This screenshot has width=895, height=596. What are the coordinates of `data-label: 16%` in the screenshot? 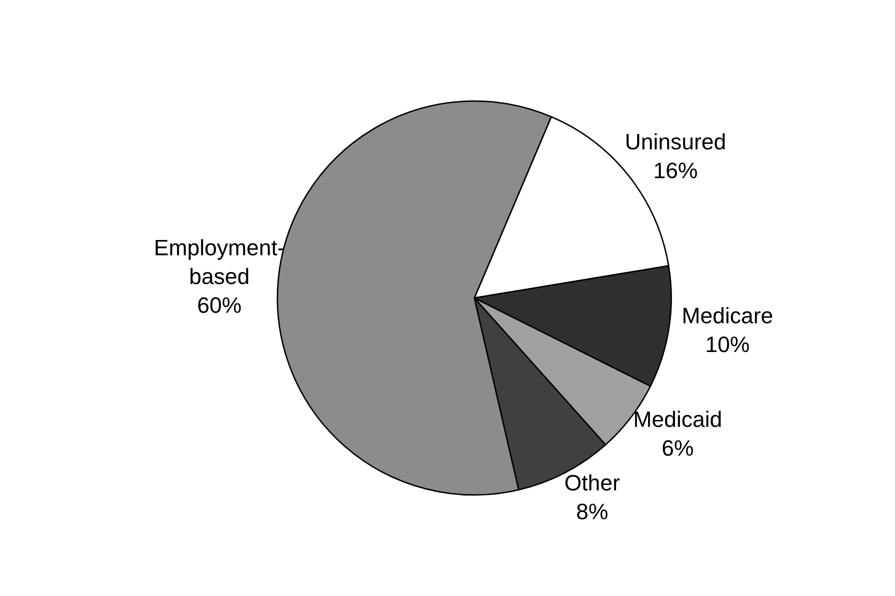 It's located at (675, 170).